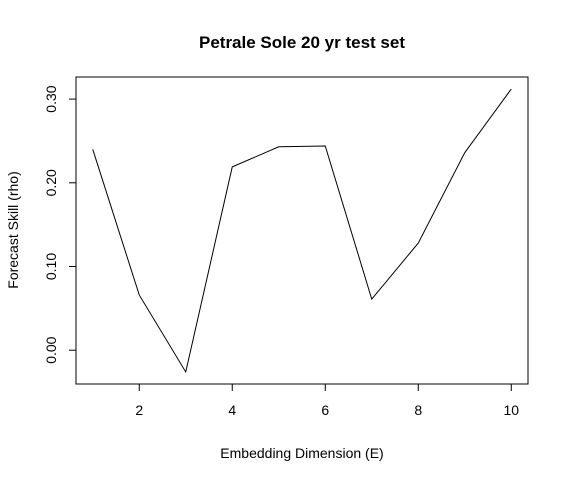 The height and width of the screenshot is (488, 569). What do you see at coordinates (60, 224) in the screenshot?
I see `y-axis: 0.00 0.10 0.20 0.30` at bounding box center [60, 224].